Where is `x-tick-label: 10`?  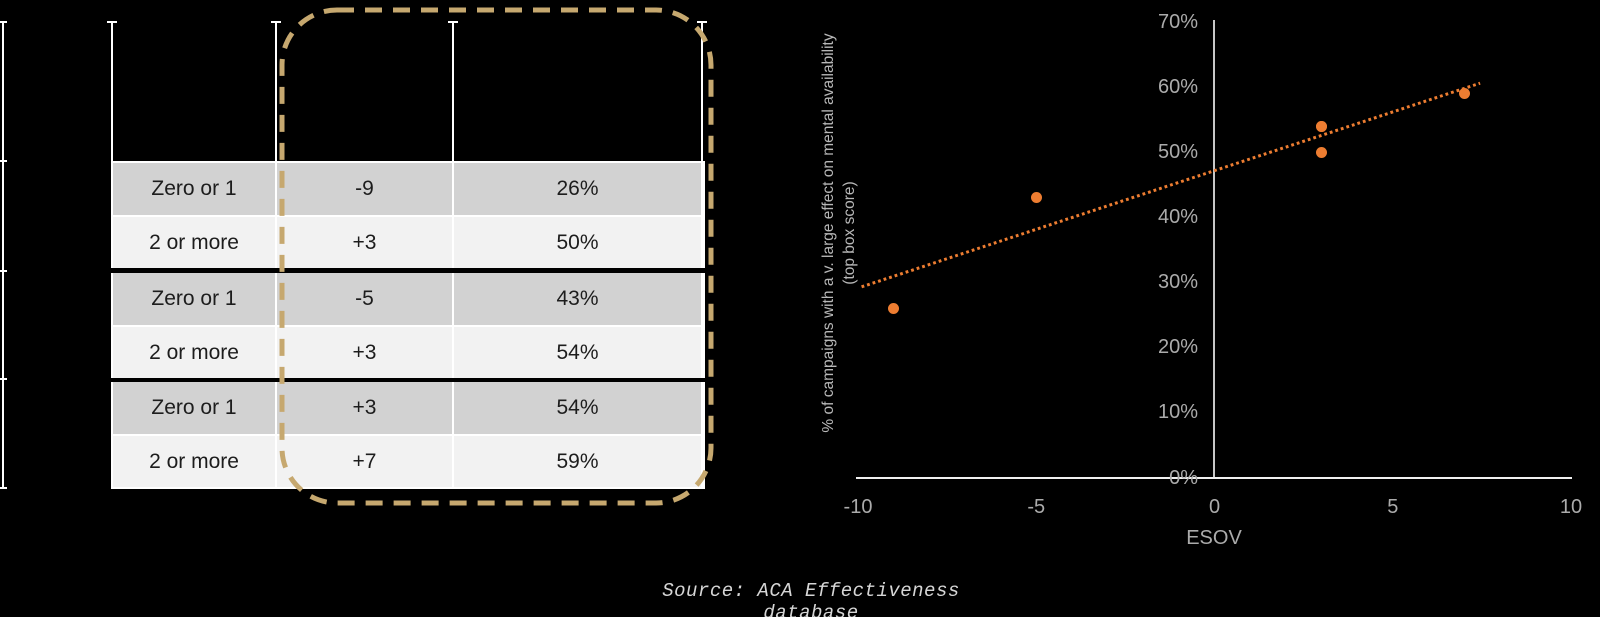 x-tick-label: 10 is located at coordinates (1571, 507).